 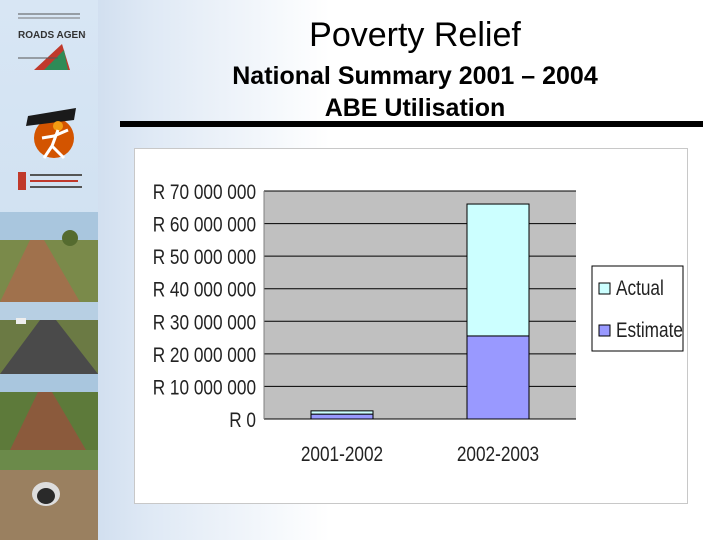 What do you see at coordinates (604, 288) in the screenshot?
I see `legend-swatch-actual` at bounding box center [604, 288].